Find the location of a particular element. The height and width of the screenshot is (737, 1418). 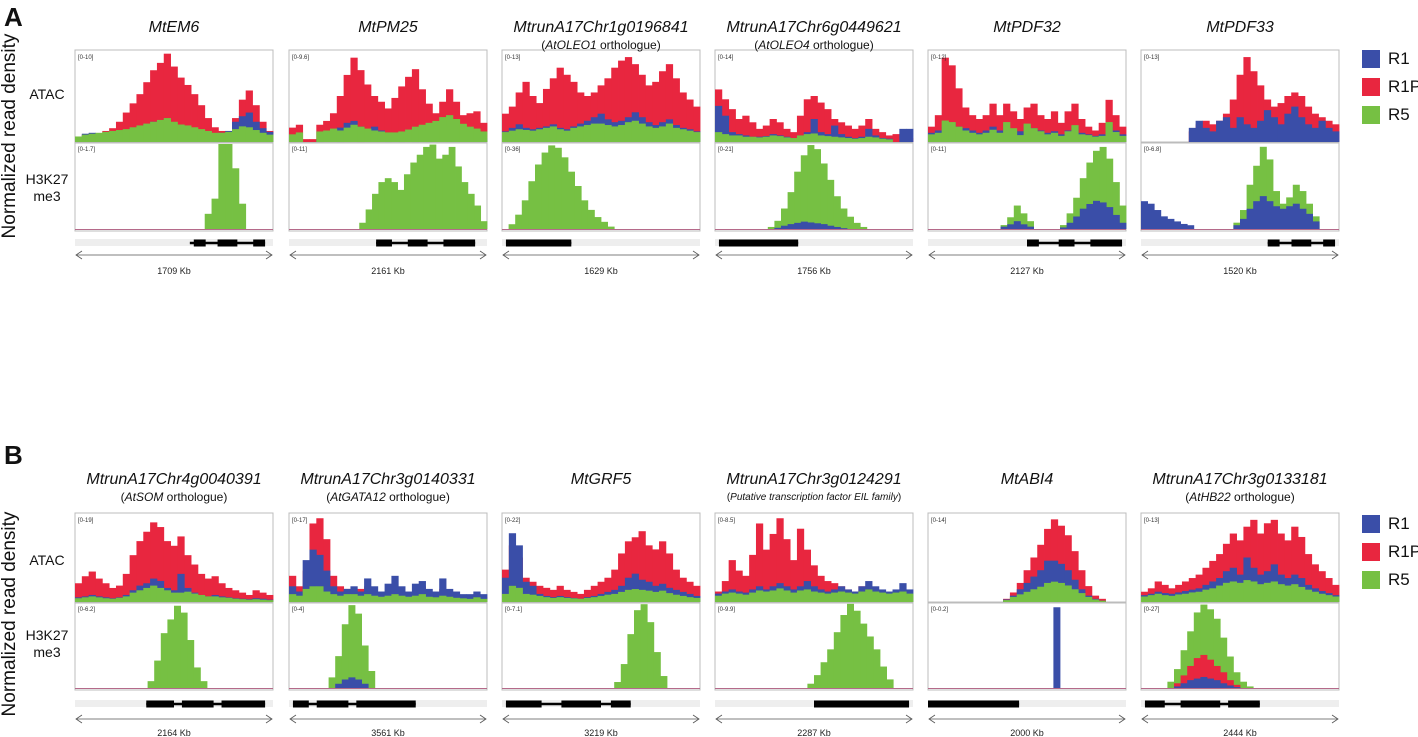

gene-title: MtPM25 is located at coordinates (388, 28).